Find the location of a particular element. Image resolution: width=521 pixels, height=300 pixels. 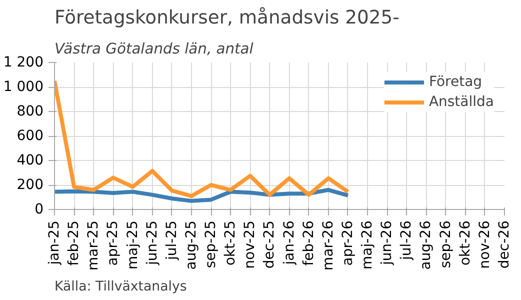

chart-title: Företagskonkurser, månadsvis 2025- is located at coordinates (227, 17).